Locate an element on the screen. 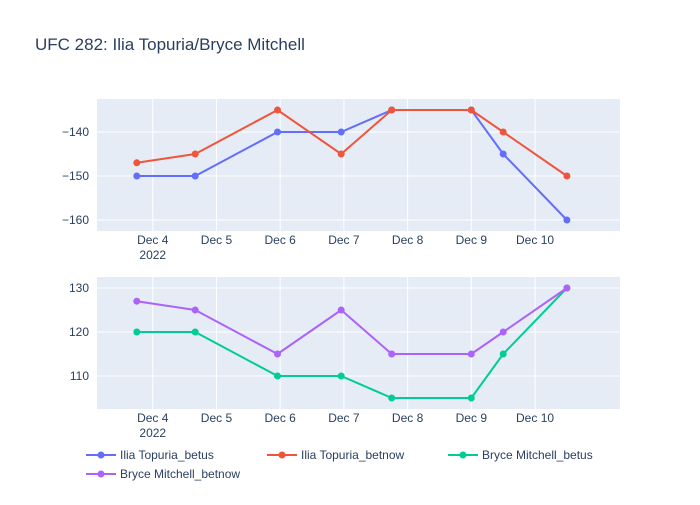  legend-item: Ilia Topuria_betnow is located at coordinates (336, 455).